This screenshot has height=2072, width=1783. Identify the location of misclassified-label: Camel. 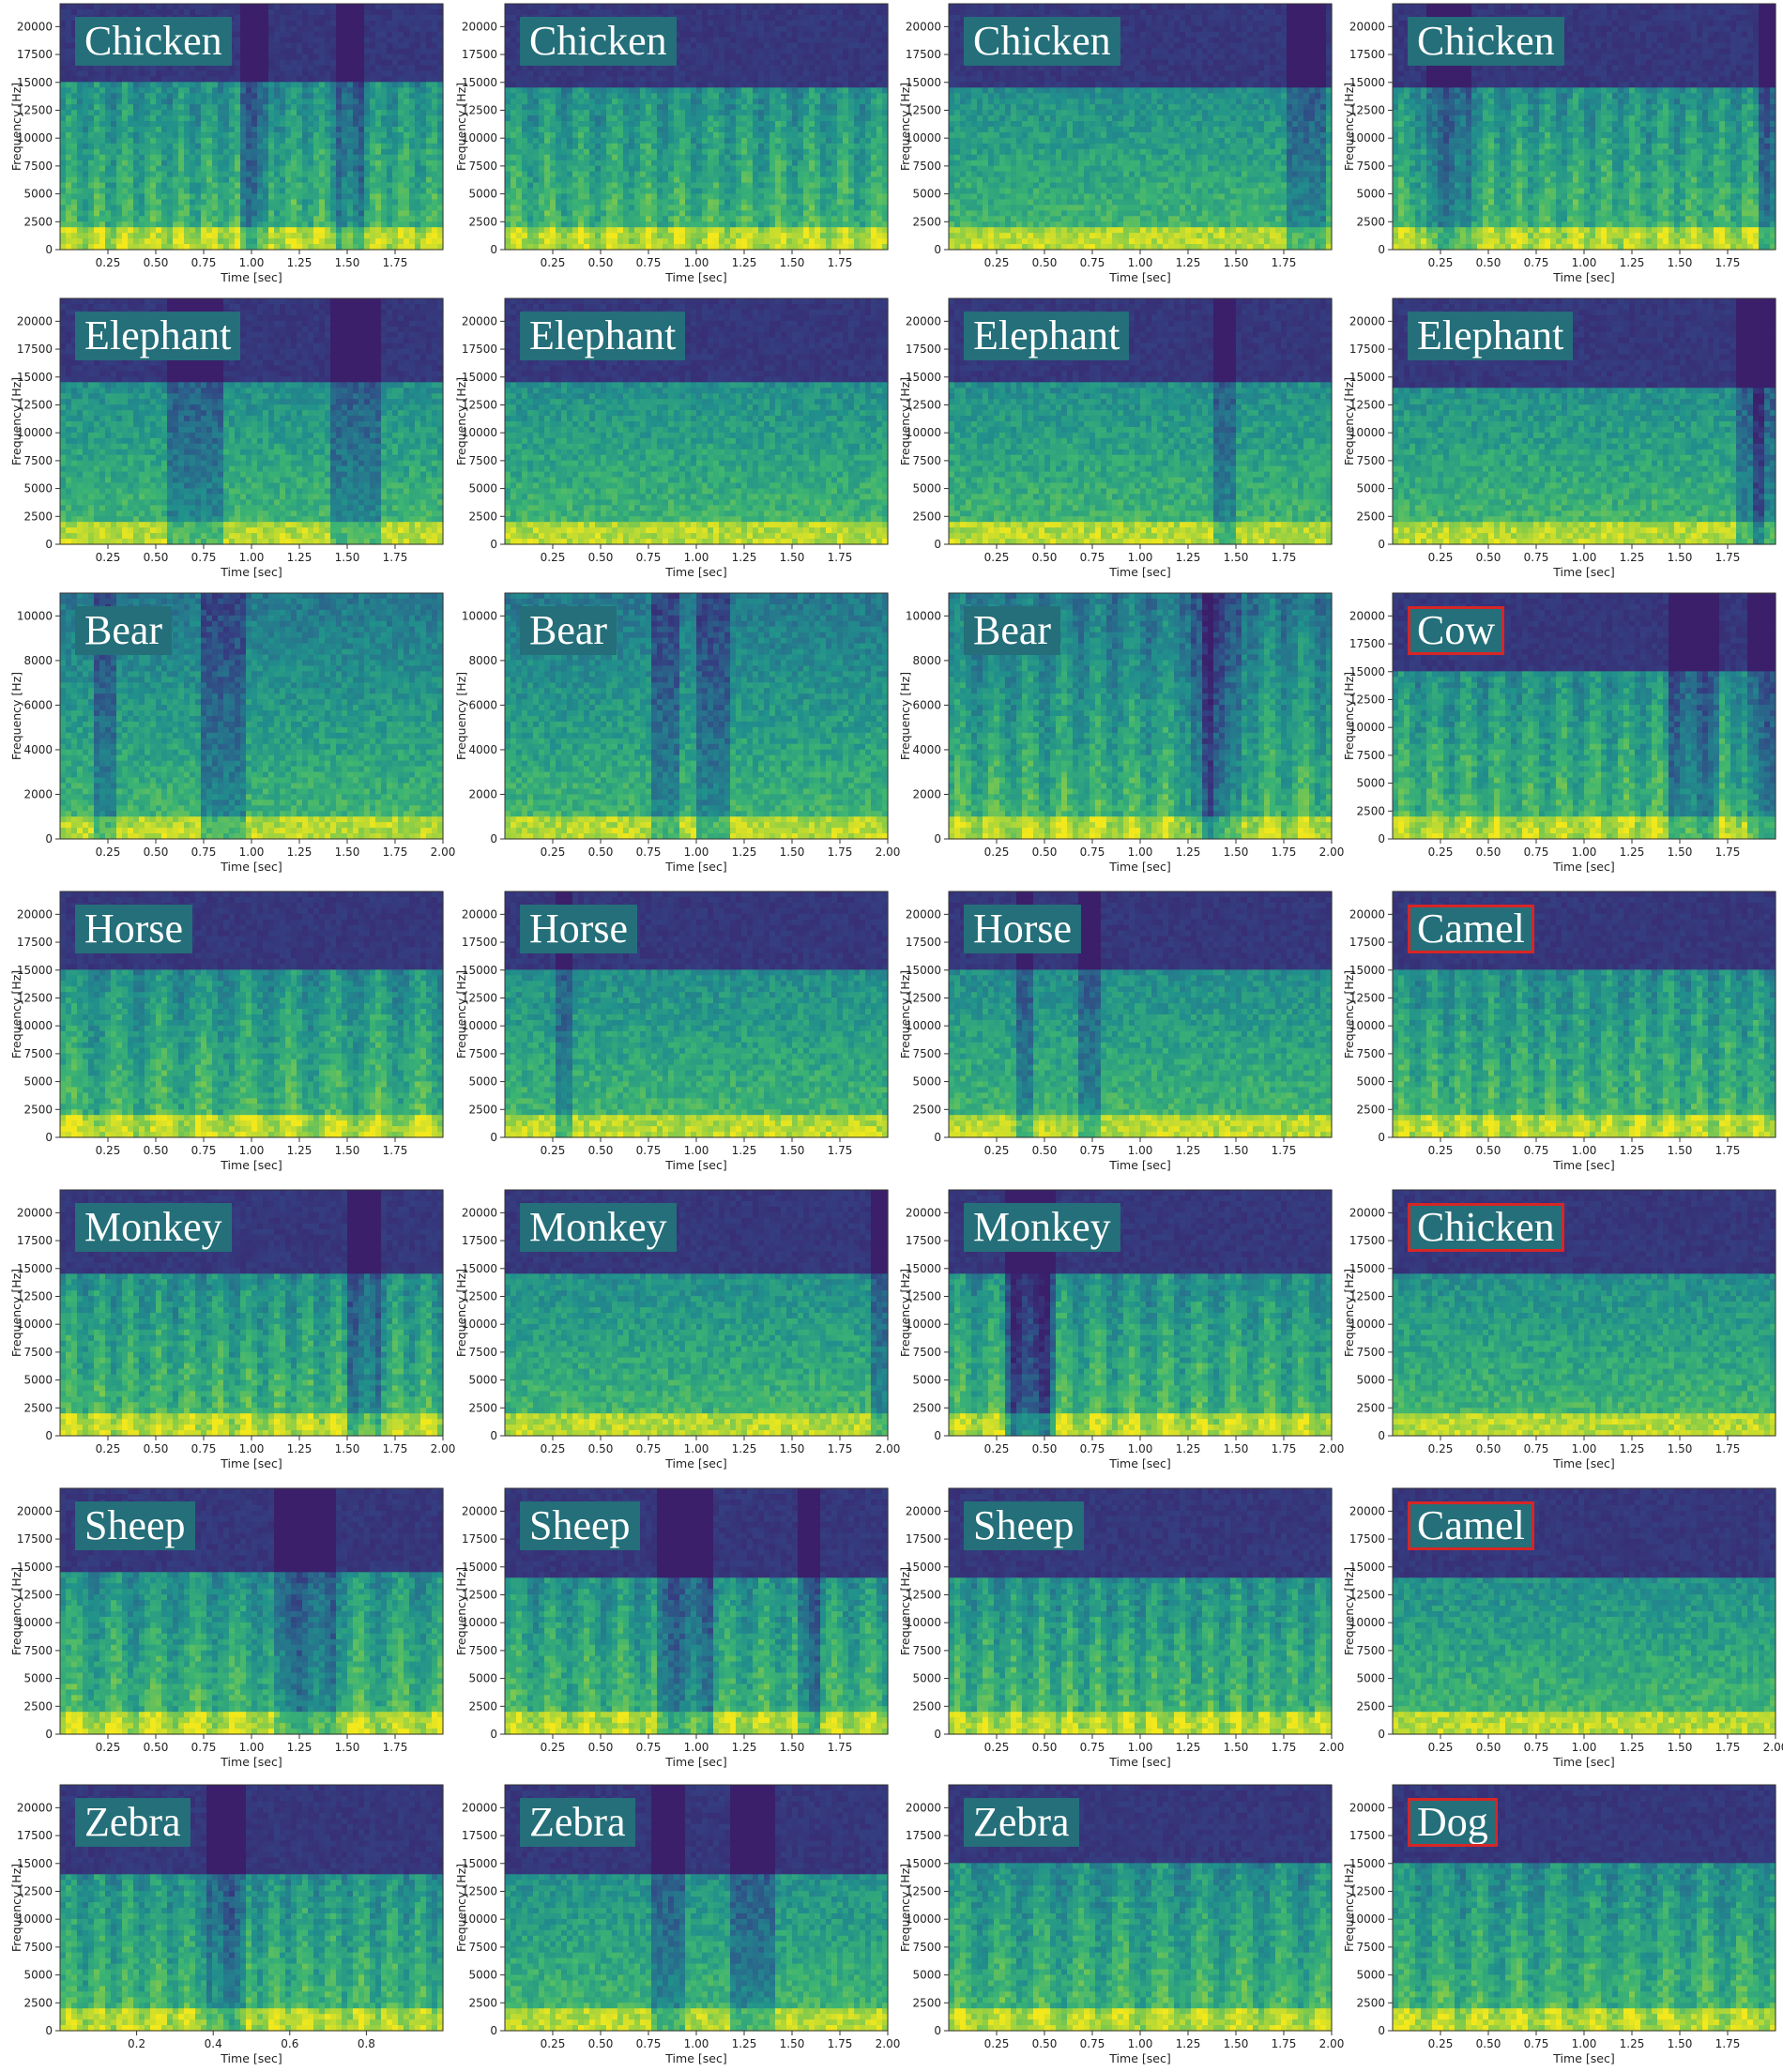
(1471, 929).